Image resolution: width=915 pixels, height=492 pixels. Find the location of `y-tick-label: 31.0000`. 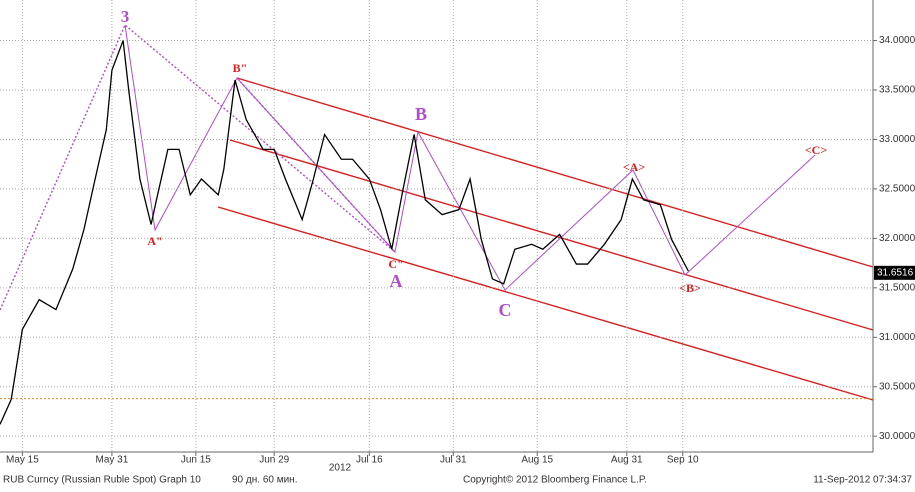

y-tick-label: 31.0000 is located at coordinates (897, 337).